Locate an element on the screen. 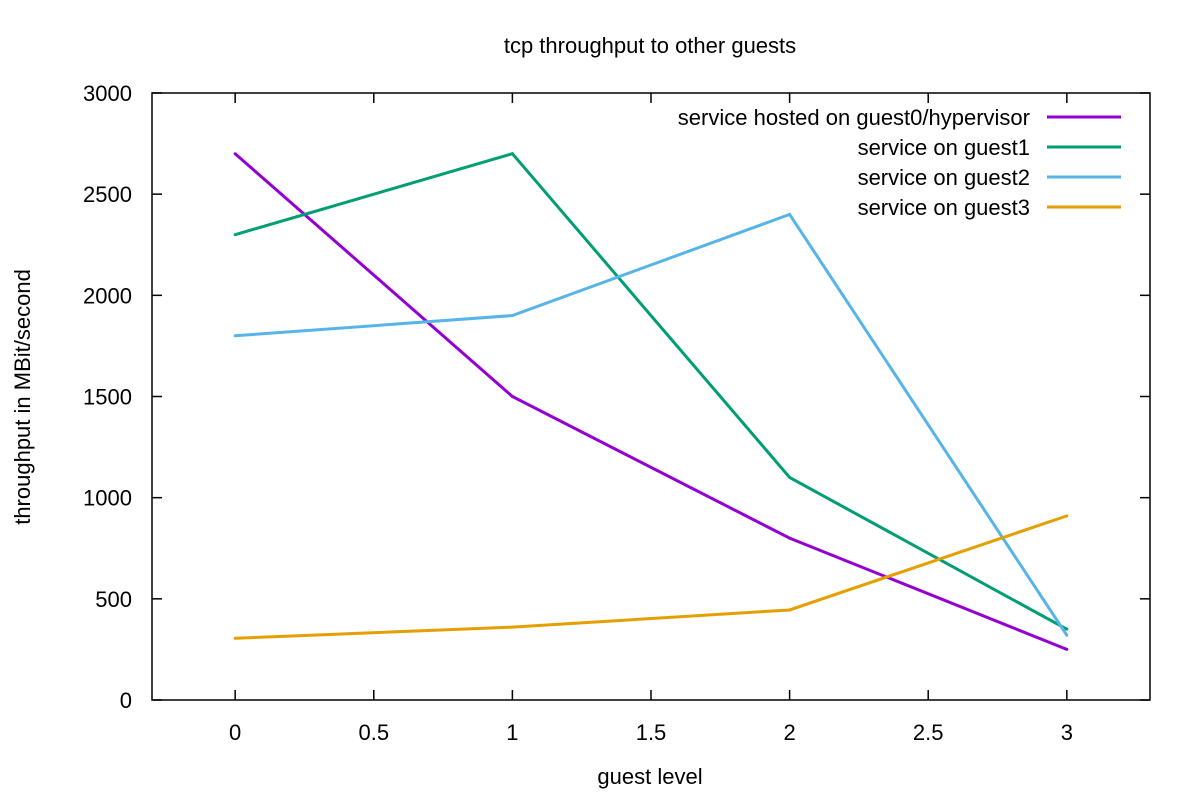 The height and width of the screenshot is (805, 1200). x-tick-label: 1.5 is located at coordinates (651, 732).